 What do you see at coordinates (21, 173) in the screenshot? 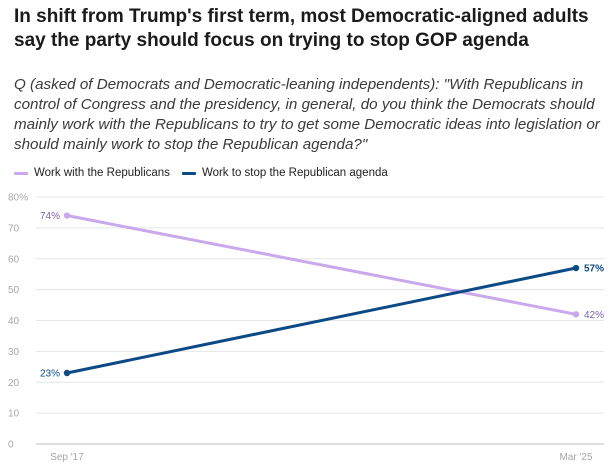
I see `legend-swatch-work-with` at bounding box center [21, 173].